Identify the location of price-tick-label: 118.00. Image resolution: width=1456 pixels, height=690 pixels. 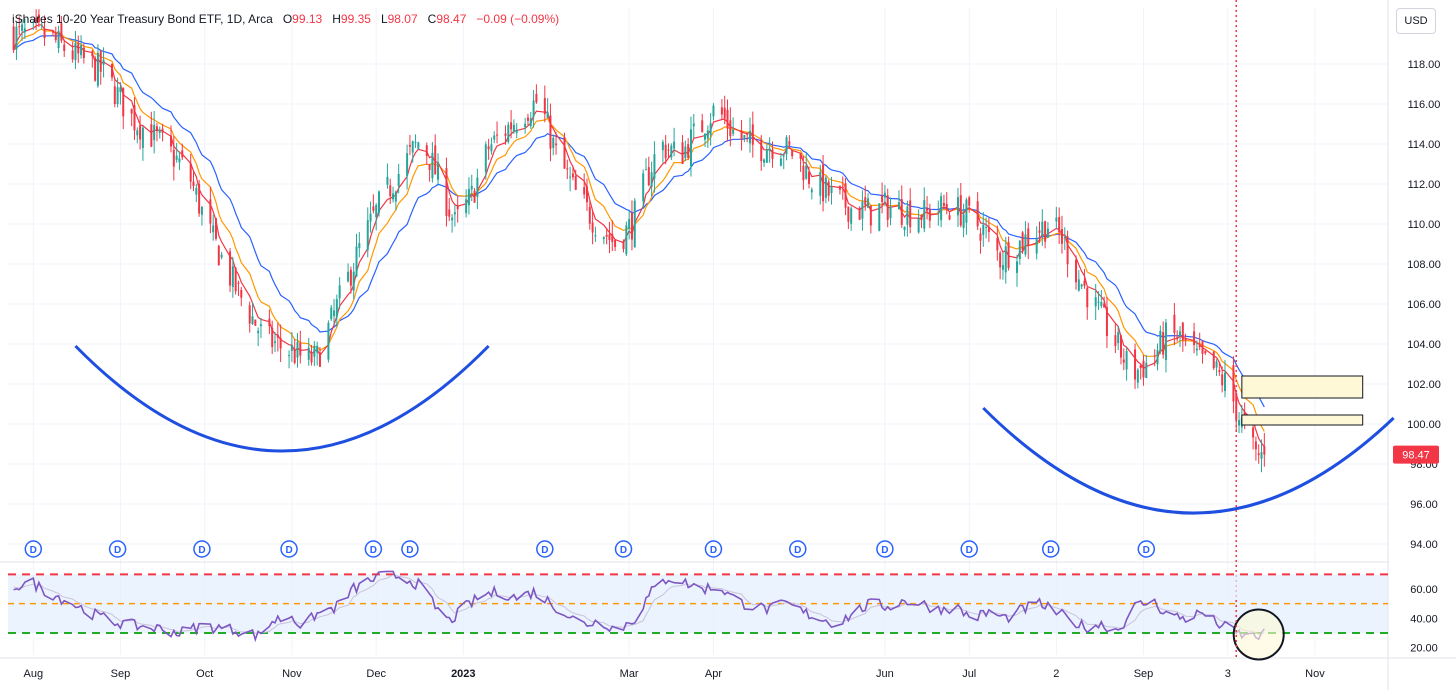
(1424, 65).